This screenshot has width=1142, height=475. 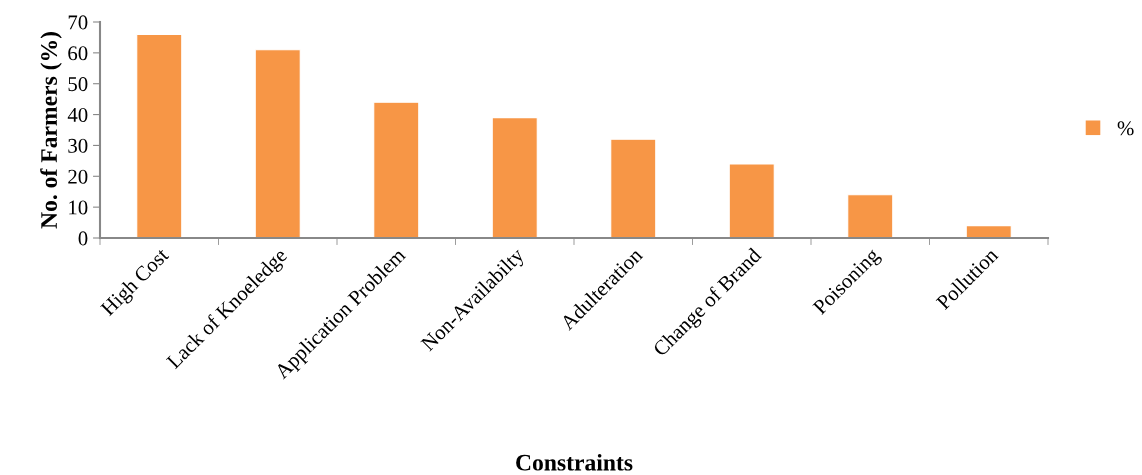 I want to click on legend-label: %, so click(x=1125, y=128).